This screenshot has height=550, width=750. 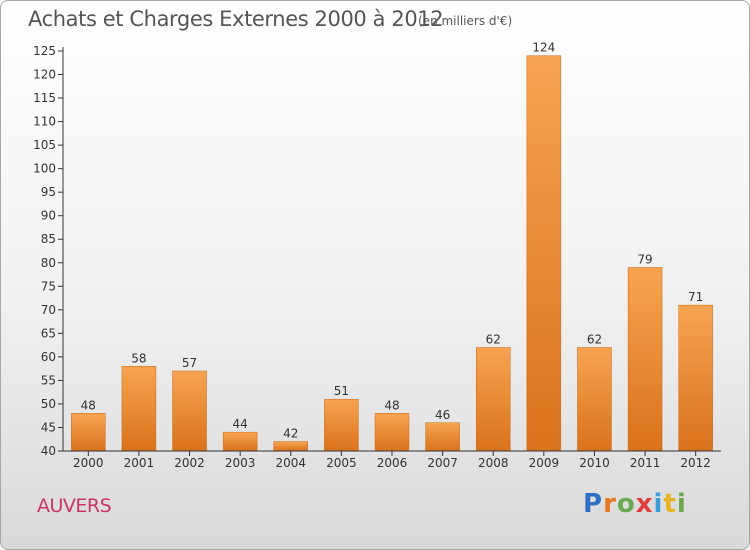 What do you see at coordinates (645, 463) in the screenshot?
I see `x-tick-label: 2011` at bounding box center [645, 463].